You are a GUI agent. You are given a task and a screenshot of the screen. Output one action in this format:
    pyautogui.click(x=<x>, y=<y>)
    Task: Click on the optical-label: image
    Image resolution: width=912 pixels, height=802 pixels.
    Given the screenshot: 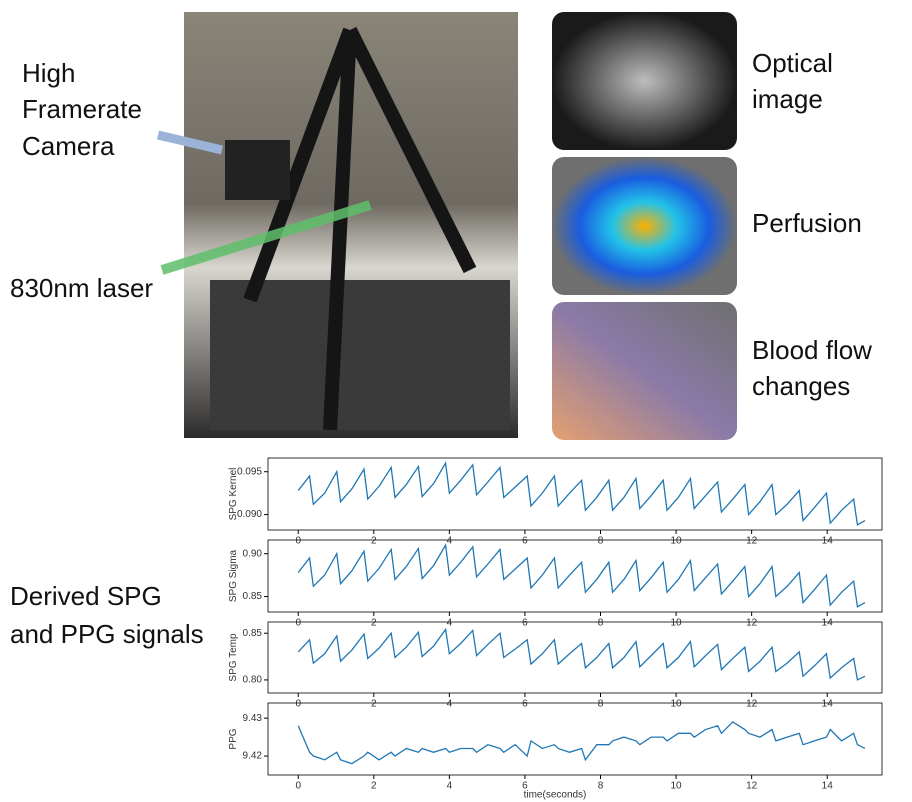 What is the action you would take?
    pyautogui.click(x=787, y=99)
    